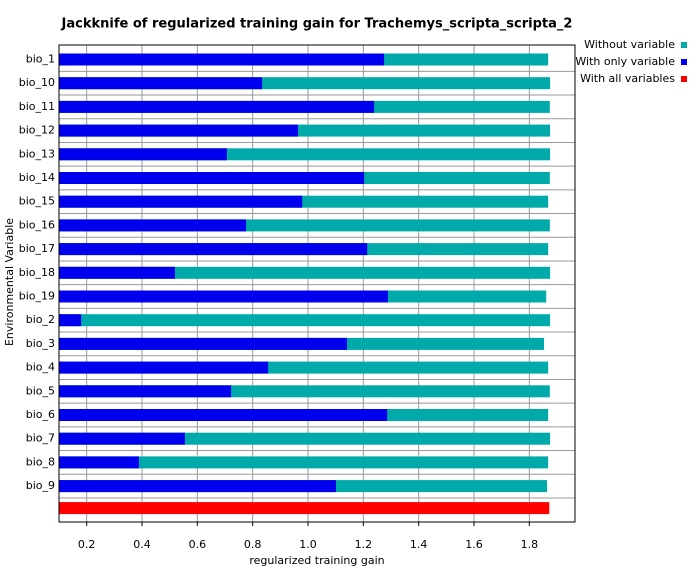 Image resolution: width=700 pixels, height=570 pixels. I want to click on legend-label: Without variable, so click(629, 44).